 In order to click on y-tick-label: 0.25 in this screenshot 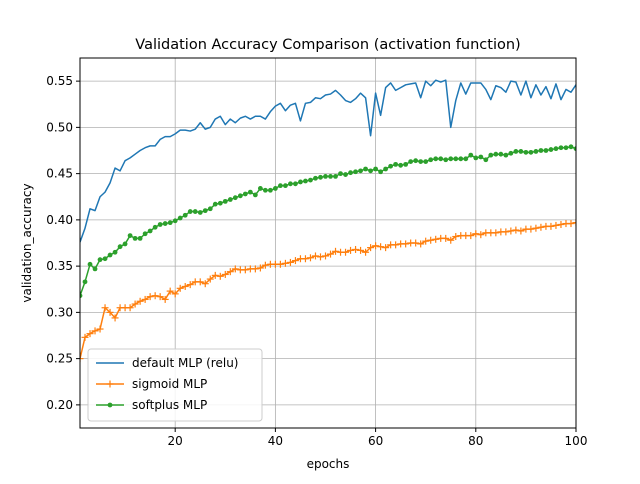, I will do `click(59, 359)`.